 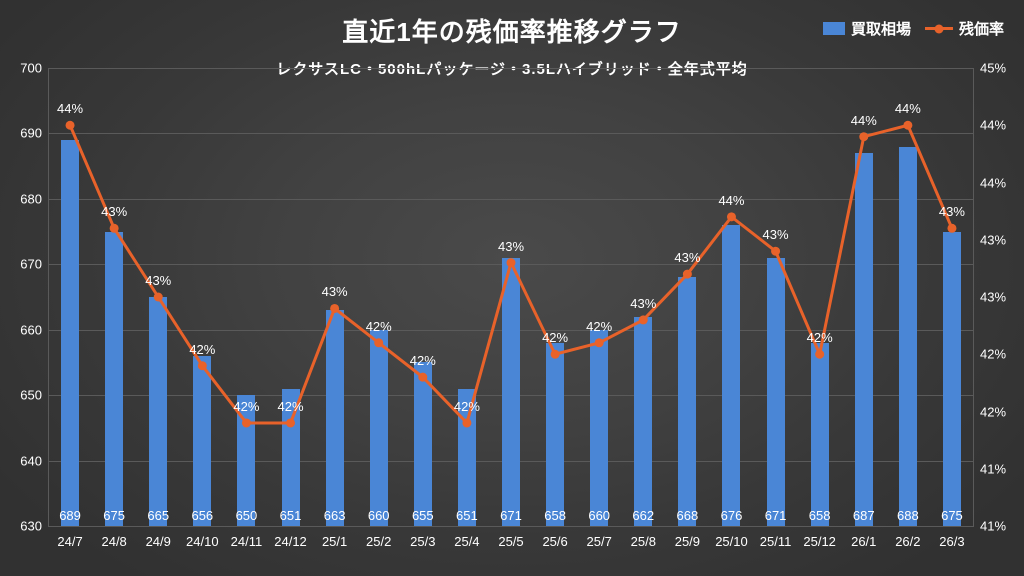 What do you see at coordinates (599, 541) in the screenshot?
I see `x-tick-label: 25/7` at bounding box center [599, 541].